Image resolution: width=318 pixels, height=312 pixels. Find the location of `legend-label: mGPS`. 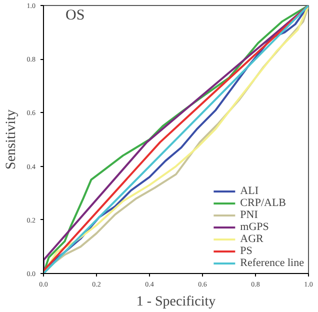

legend-label: mGPS is located at coordinates (254, 227).